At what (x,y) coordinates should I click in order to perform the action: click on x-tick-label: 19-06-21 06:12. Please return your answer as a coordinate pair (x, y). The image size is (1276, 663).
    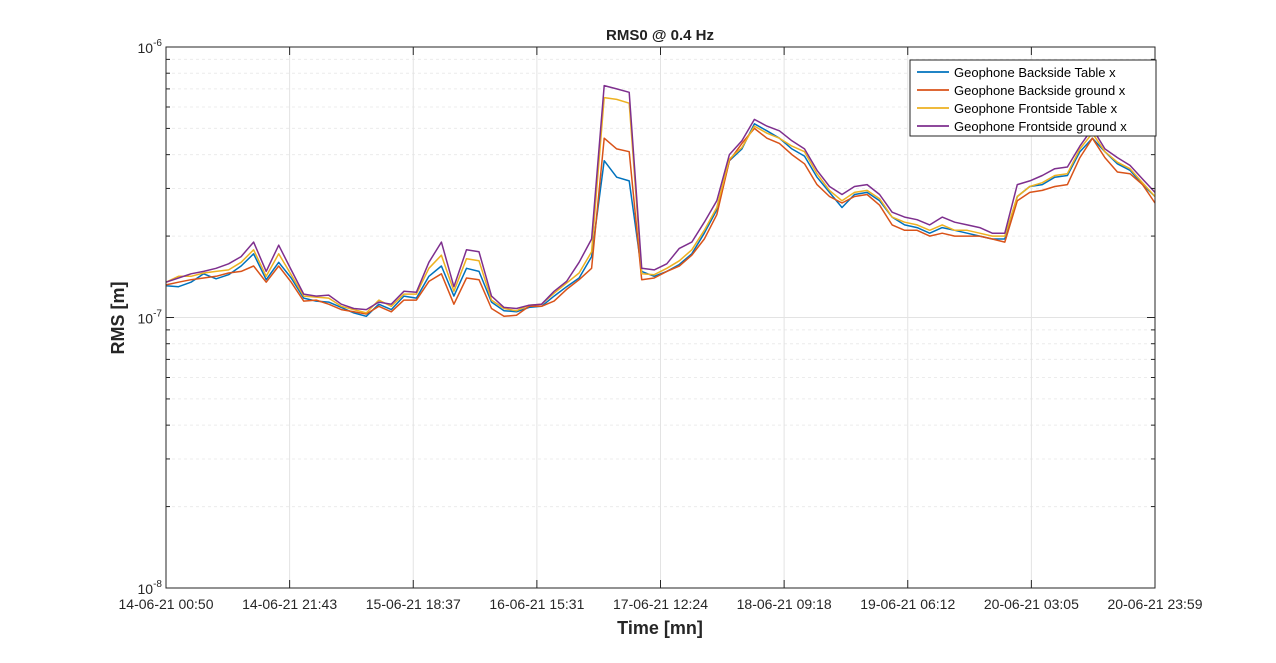
    Looking at the image, I should click on (907, 604).